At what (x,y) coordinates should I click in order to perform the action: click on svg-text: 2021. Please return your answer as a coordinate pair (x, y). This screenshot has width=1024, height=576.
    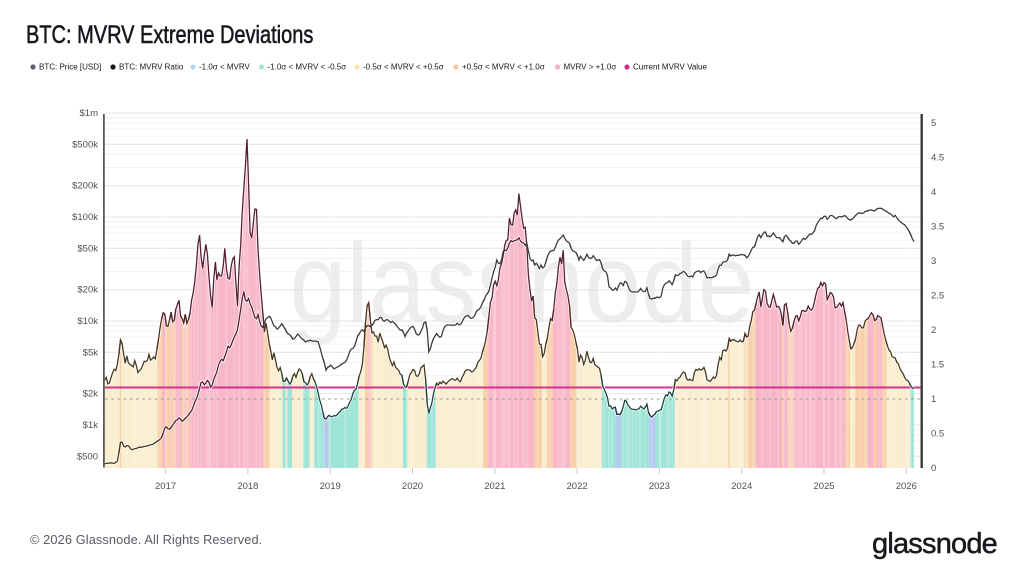
    Looking at the image, I should click on (494, 486).